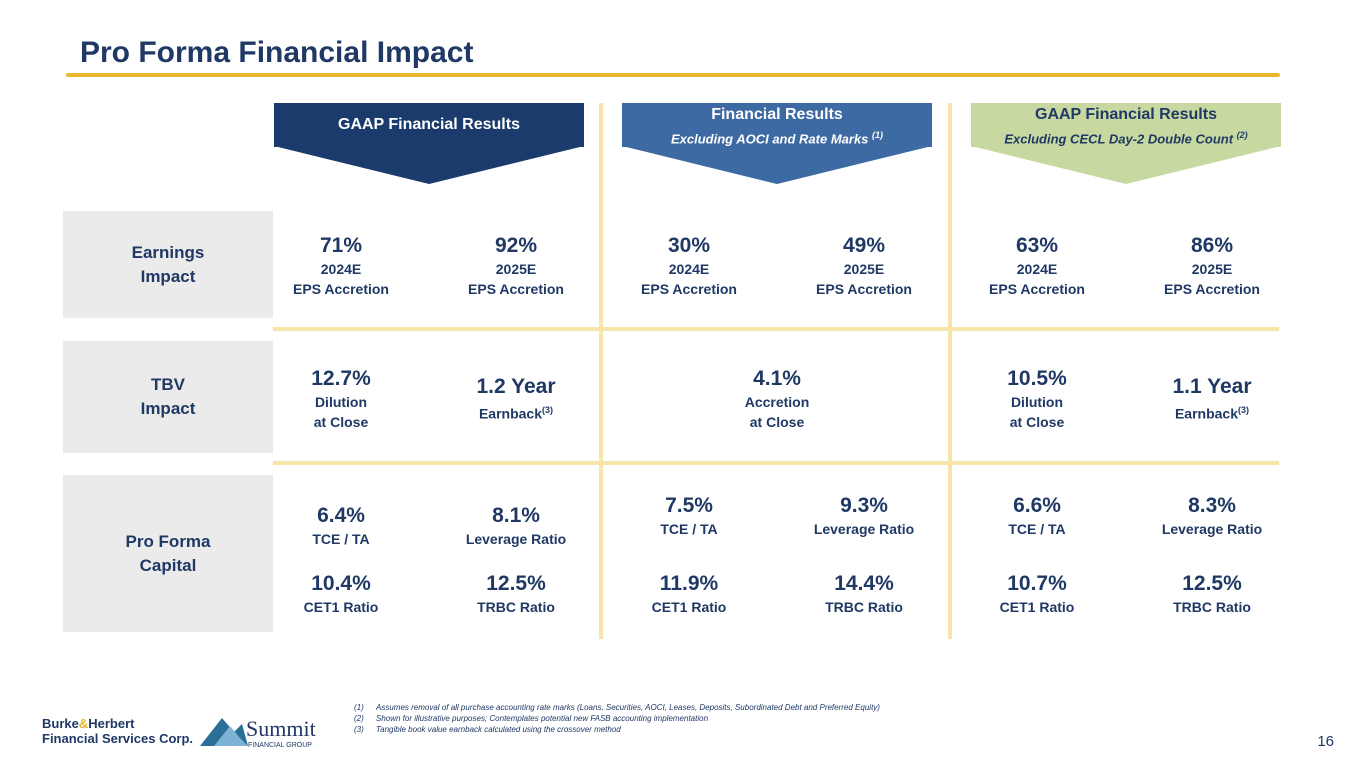 The height and width of the screenshot is (768, 1365). Describe the element at coordinates (689, 265) in the screenshot. I see `earnings-metric: 30% 2024E EPS Accretion` at that location.